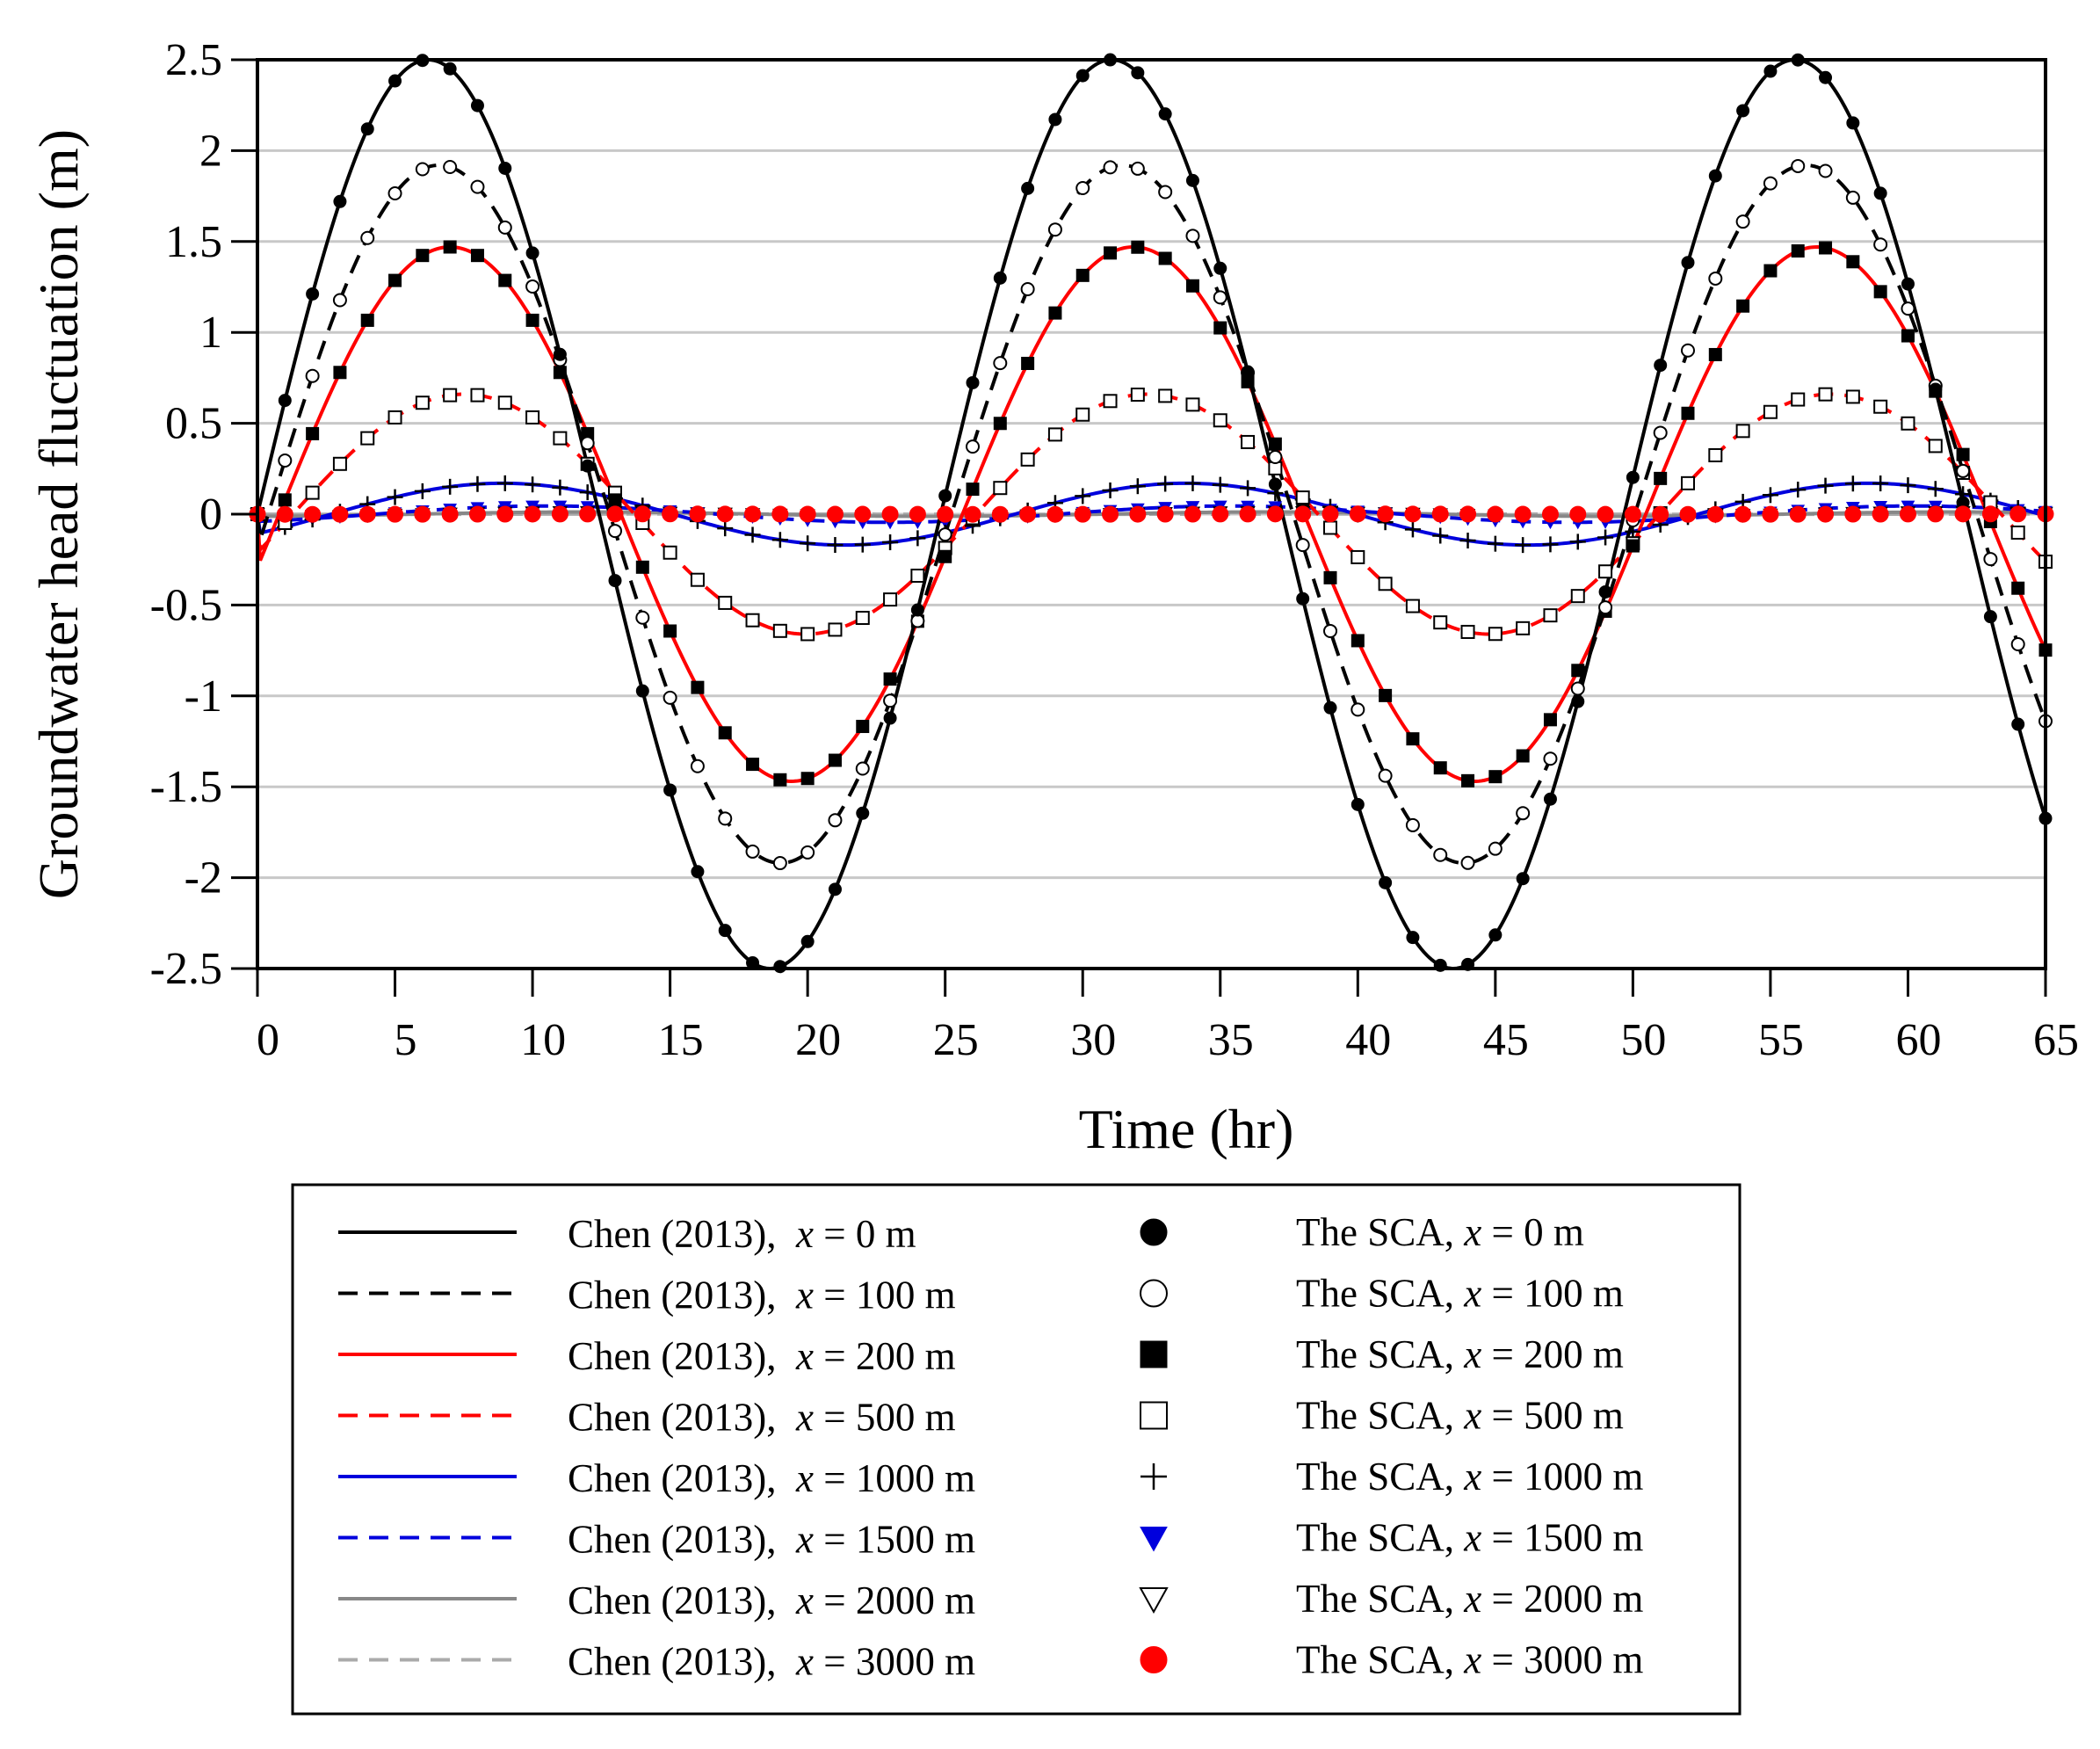 Image resolution: width=2100 pixels, height=1749 pixels. What do you see at coordinates (210, 515) in the screenshot?
I see `y-tick-label: 0` at bounding box center [210, 515].